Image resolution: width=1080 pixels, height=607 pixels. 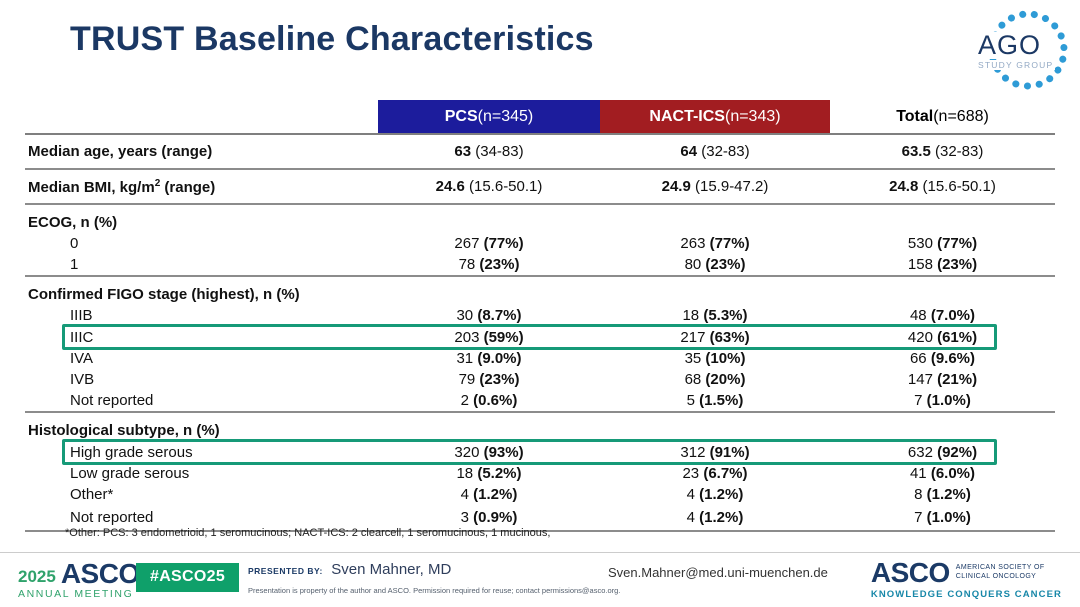 What do you see at coordinates (715, 151) in the screenshot?
I see `cell-nact: 64 (32-83)` at bounding box center [715, 151].